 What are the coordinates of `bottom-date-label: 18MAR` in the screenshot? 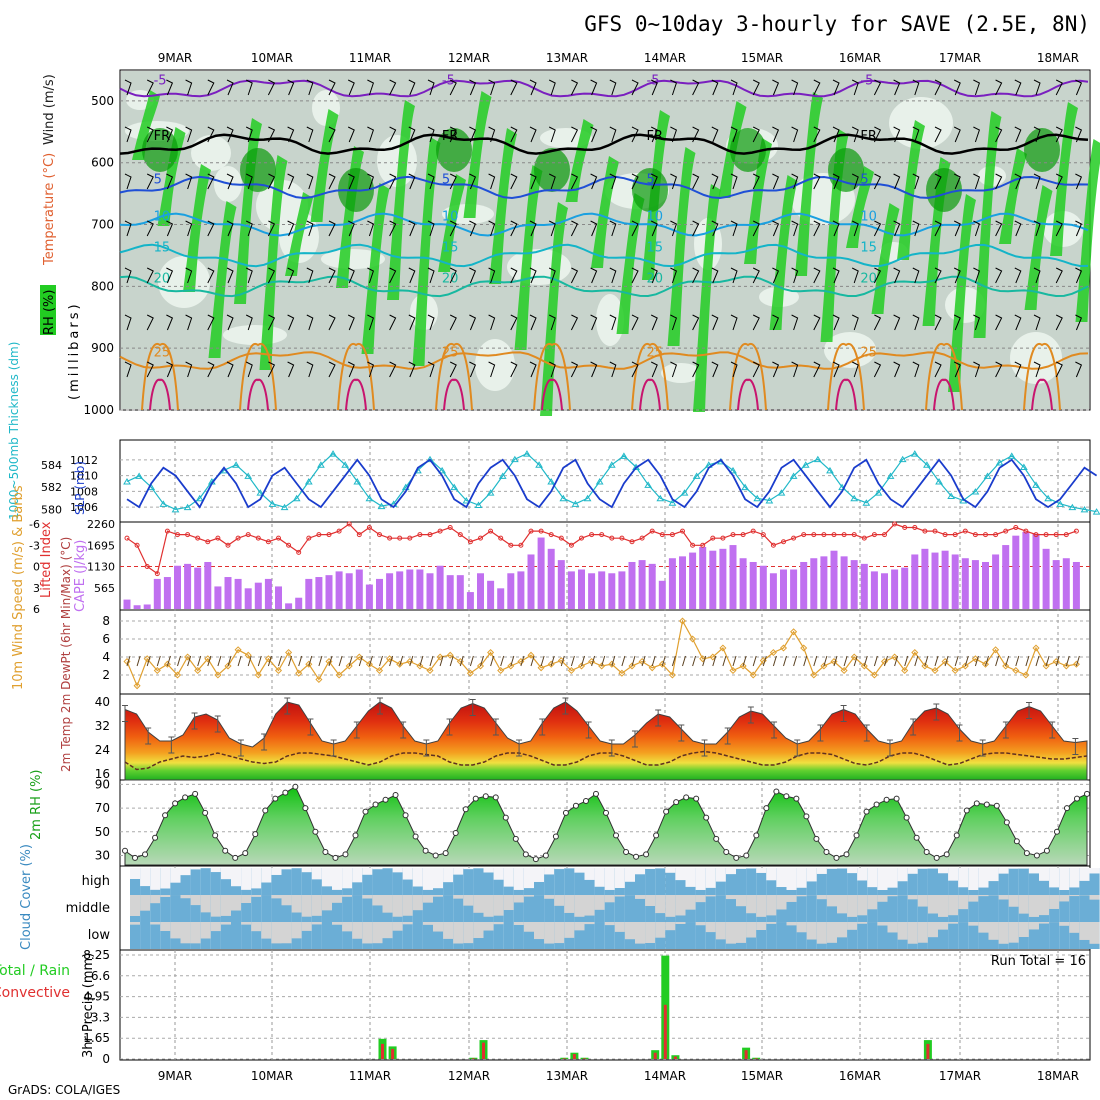 It's located at (1058, 1076).